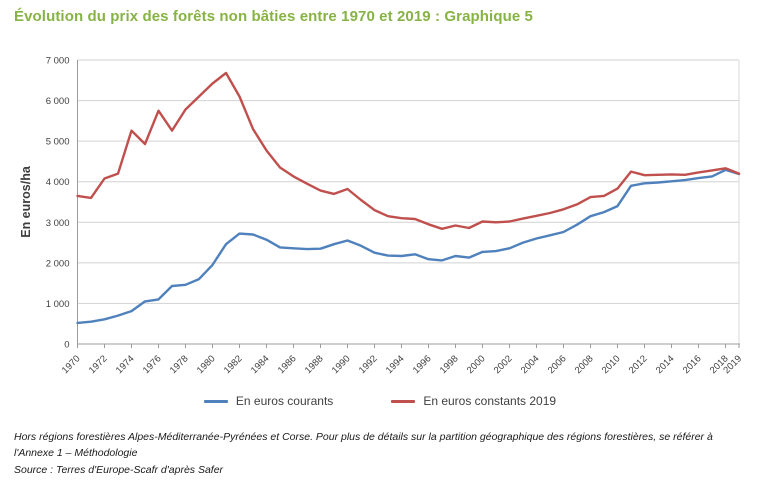  I want to click on svg-text: 1990, so click(341, 364).